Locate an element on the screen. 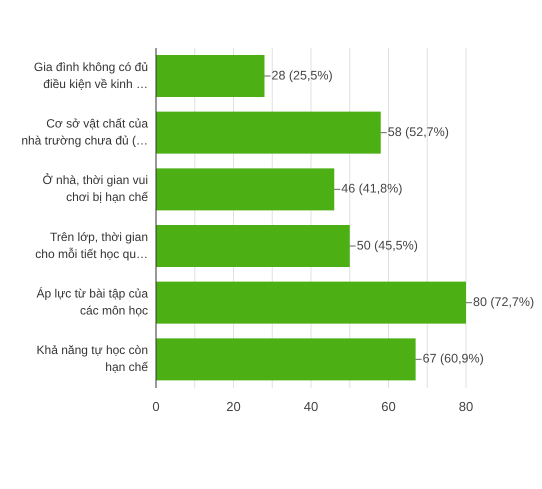 This screenshot has width=542, height=489. y-tick-label: Ở nhà, thời gian vui chơi bị hạn chế is located at coordinates (95, 188).